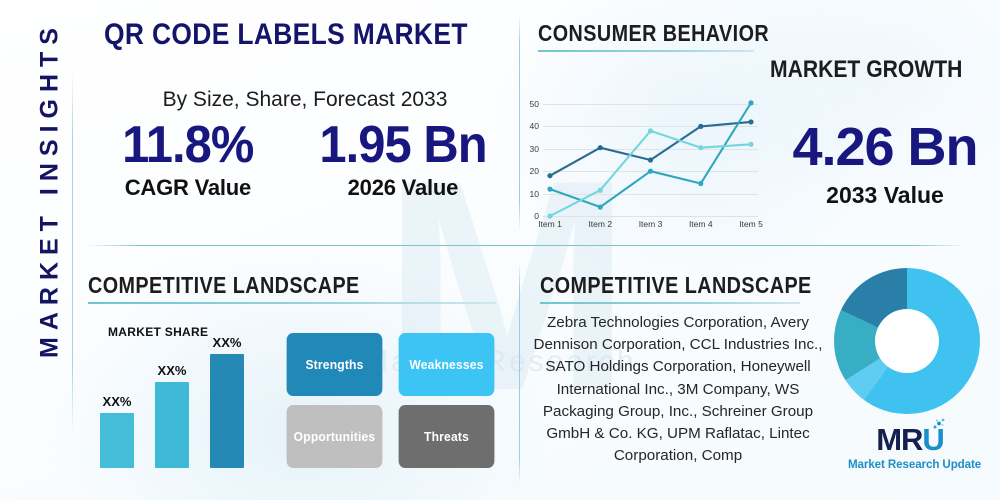 Image resolution: width=1000 pixels, height=500 pixels. I want to click on stat-cagr-value: 11.8%, so click(188, 145).